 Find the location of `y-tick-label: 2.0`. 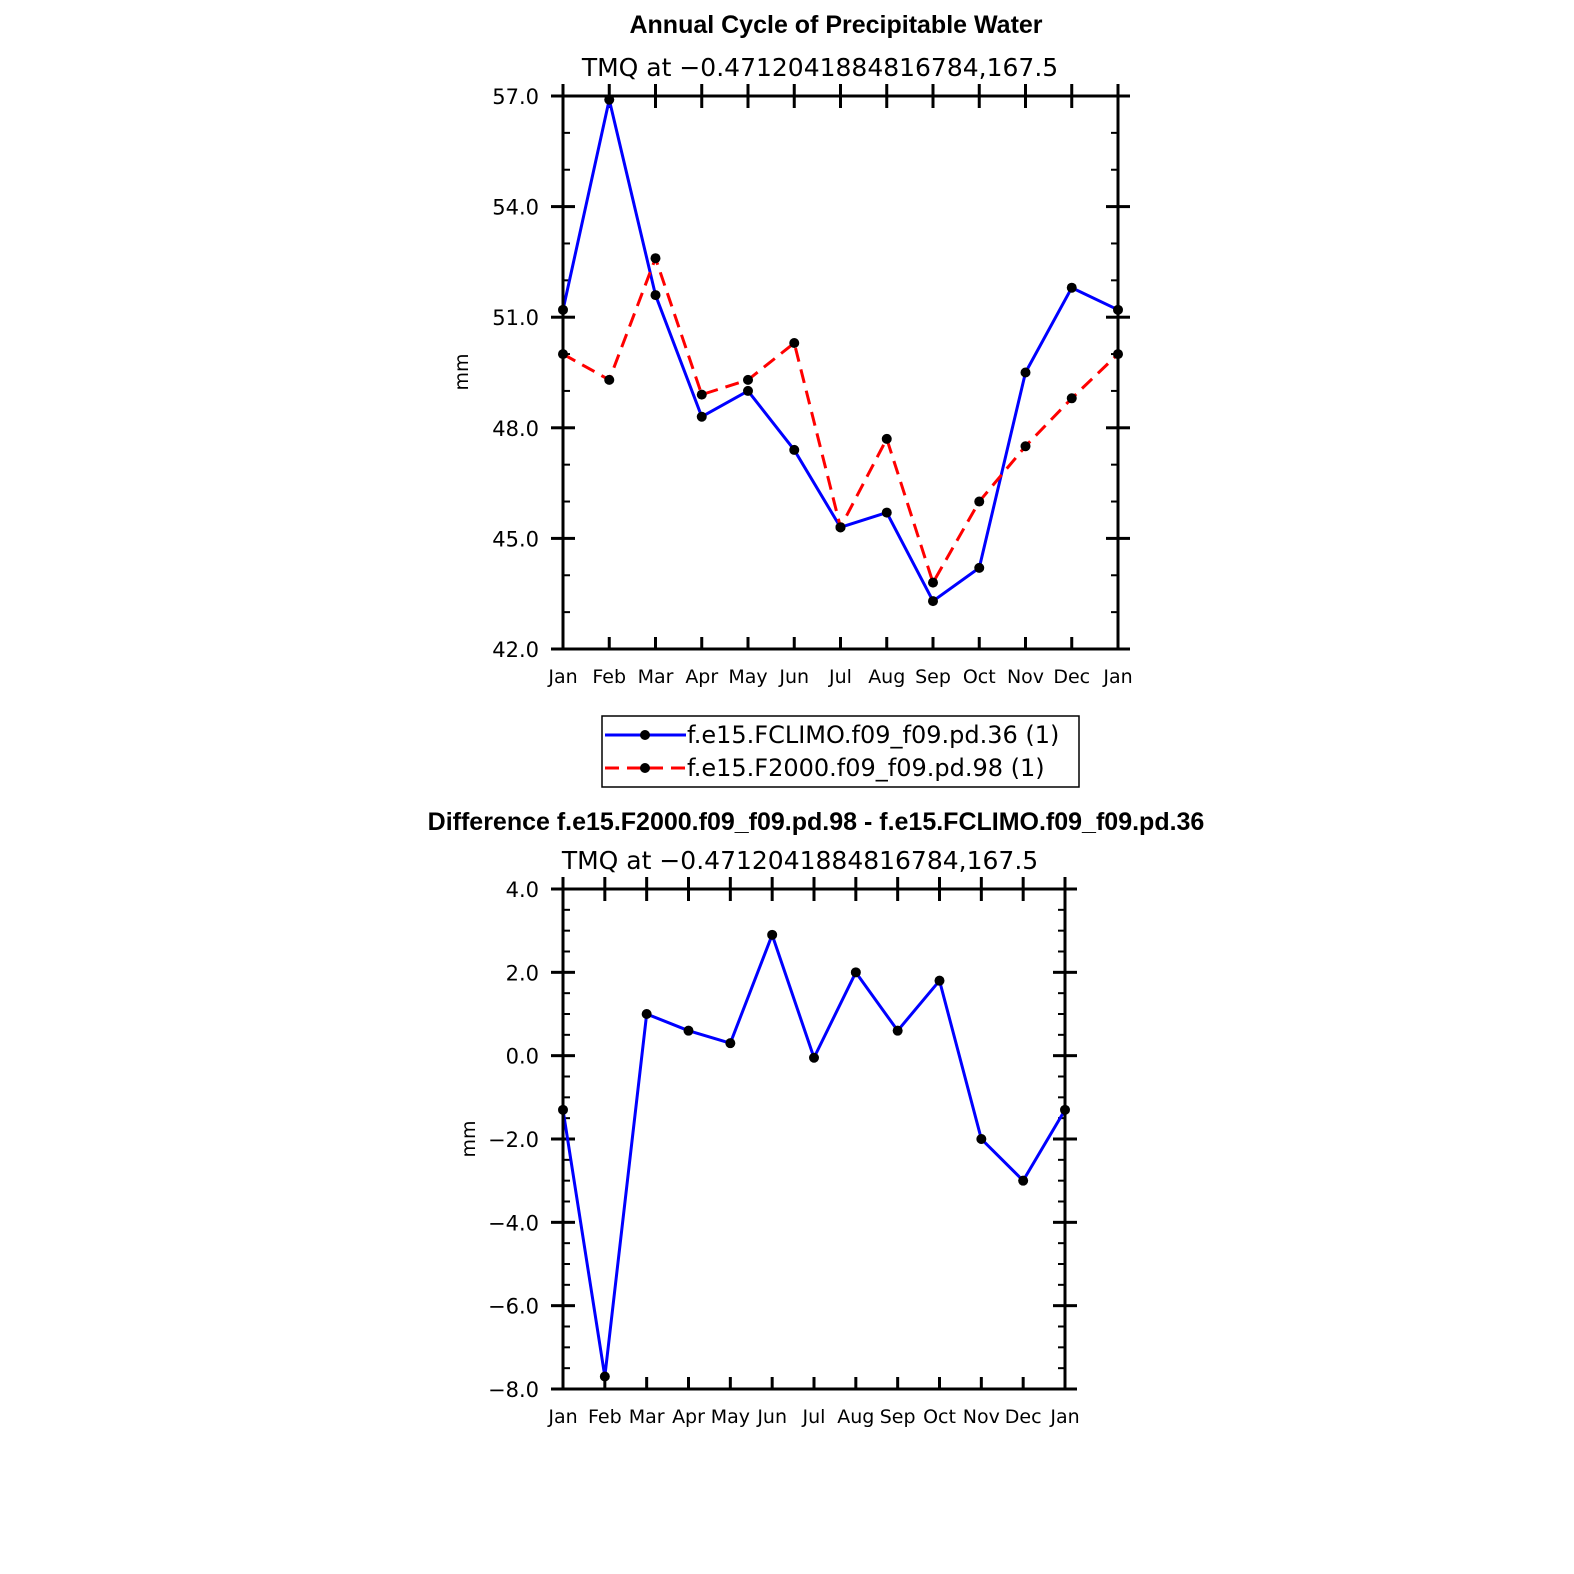

y-tick-label: 2.0 is located at coordinates (522, 973).